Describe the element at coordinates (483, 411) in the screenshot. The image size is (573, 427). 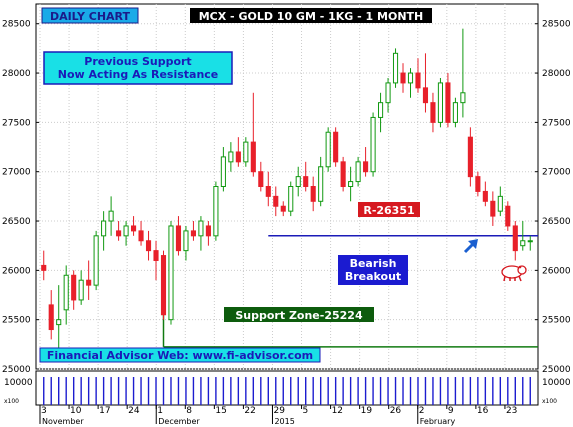
I see `x-tick-label: 16` at that location.